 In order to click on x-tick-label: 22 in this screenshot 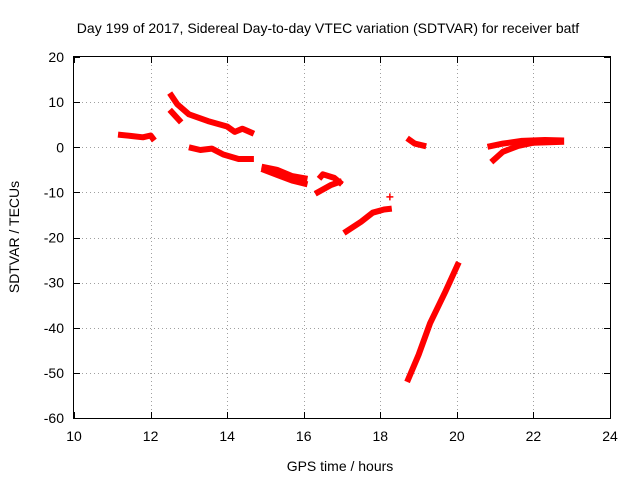, I will do `click(534, 436)`.